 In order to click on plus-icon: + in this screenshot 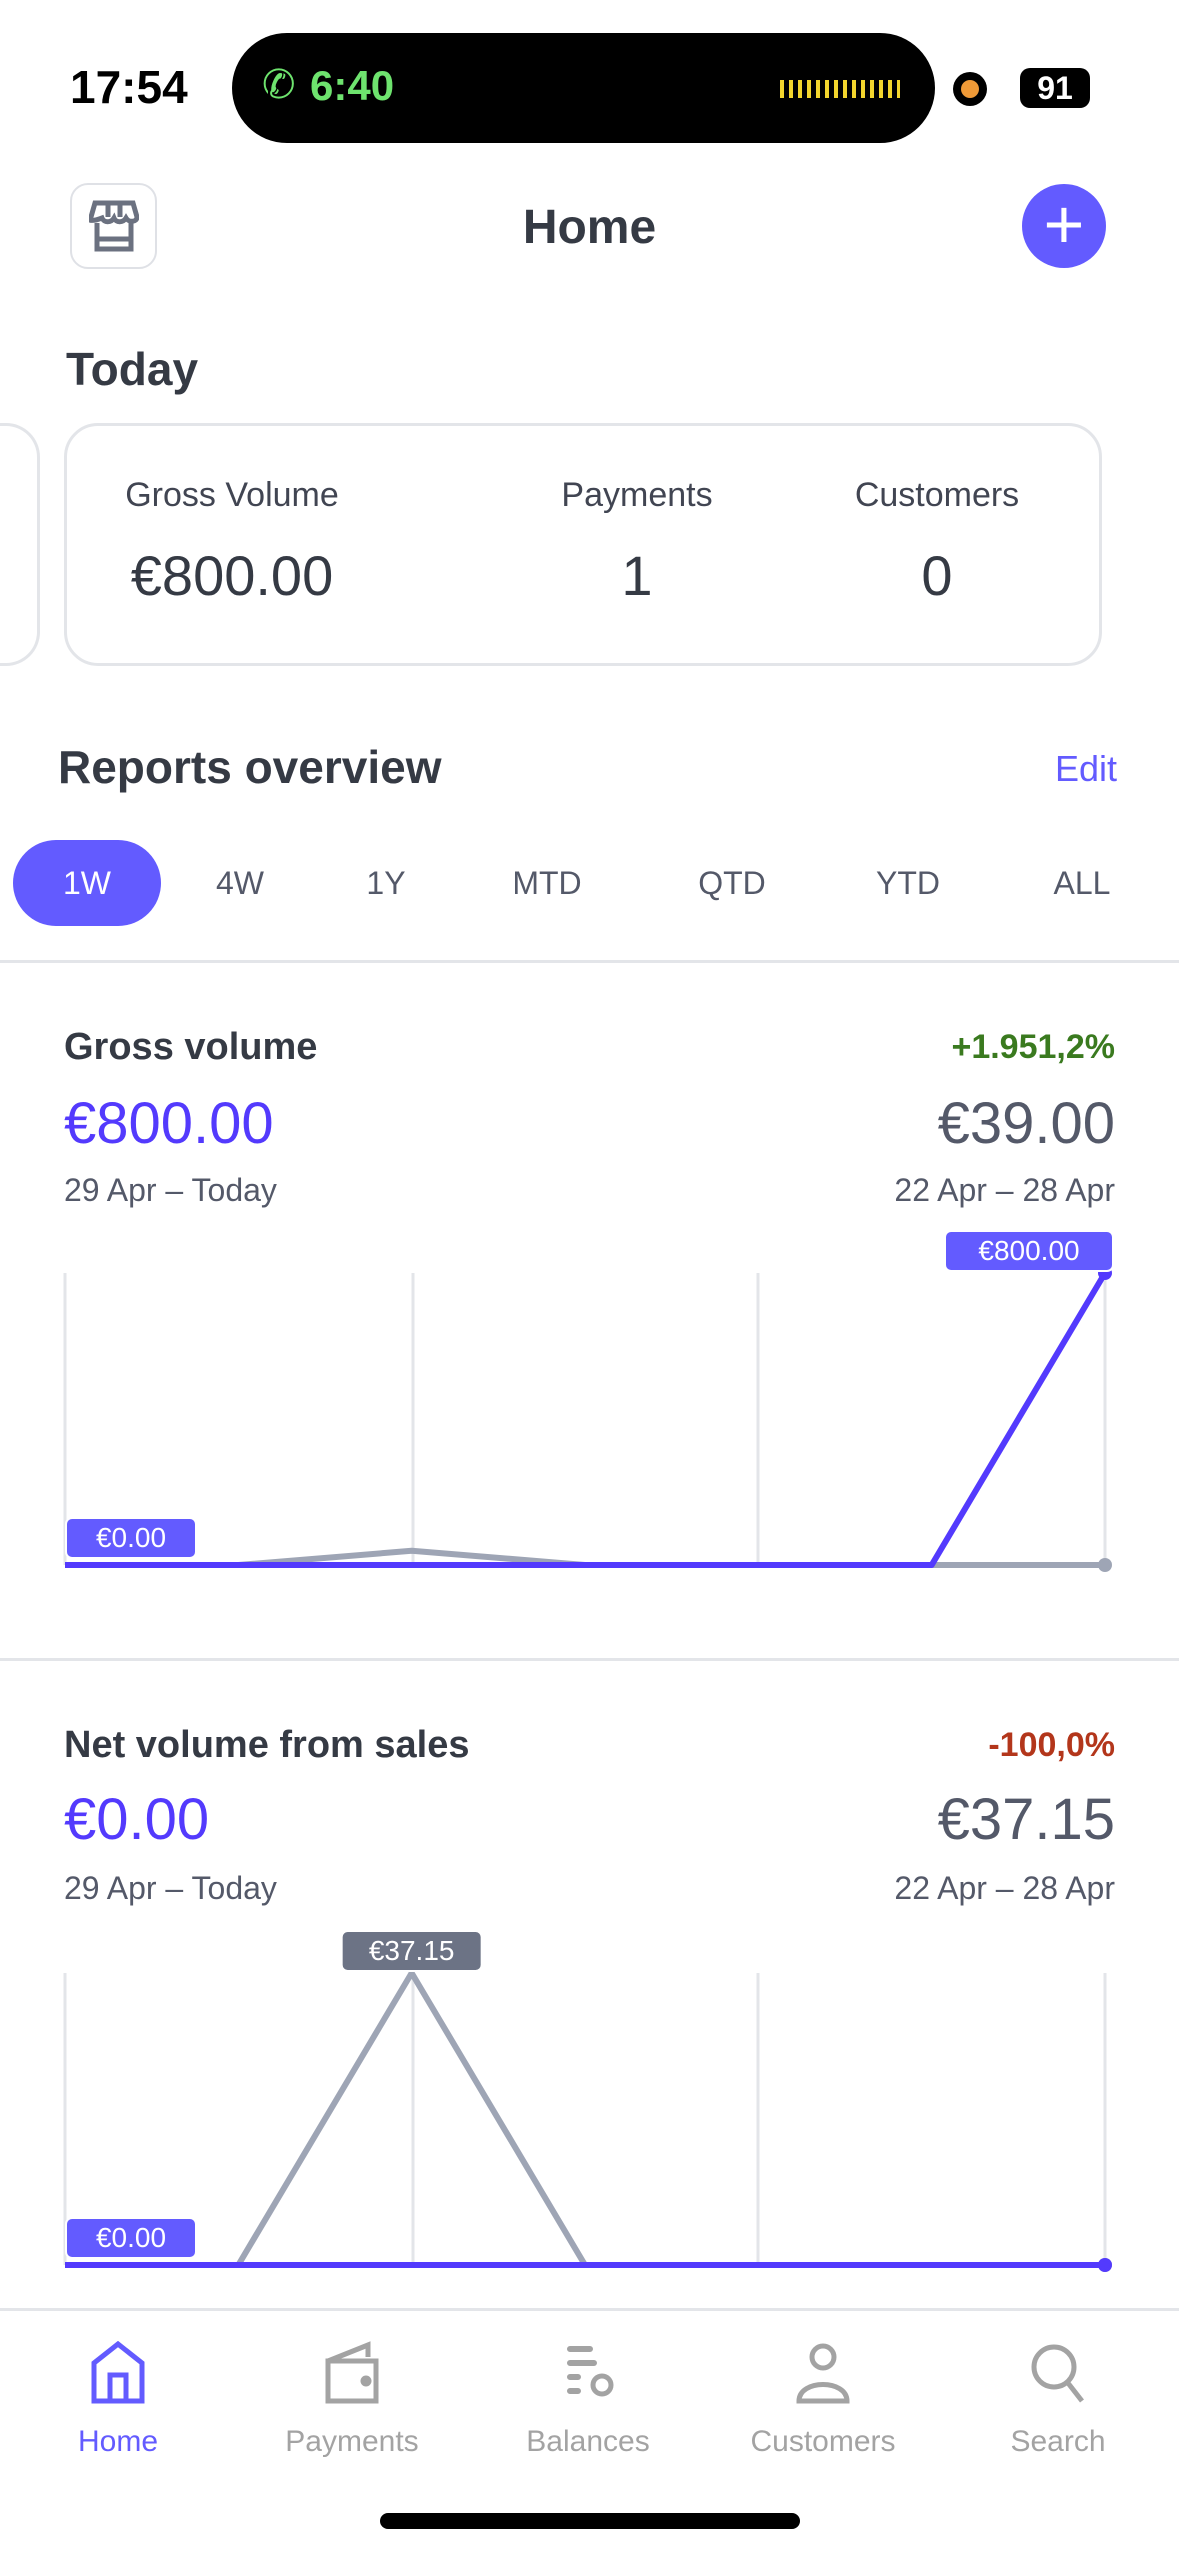, I will do `click(1064, 224)`.